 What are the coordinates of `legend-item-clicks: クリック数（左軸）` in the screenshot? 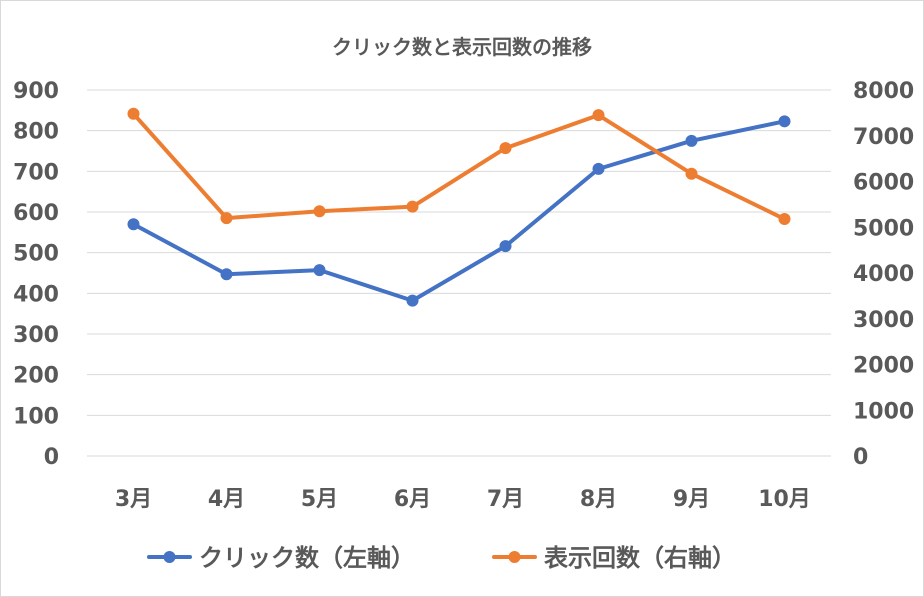 It's located at (281, 558).